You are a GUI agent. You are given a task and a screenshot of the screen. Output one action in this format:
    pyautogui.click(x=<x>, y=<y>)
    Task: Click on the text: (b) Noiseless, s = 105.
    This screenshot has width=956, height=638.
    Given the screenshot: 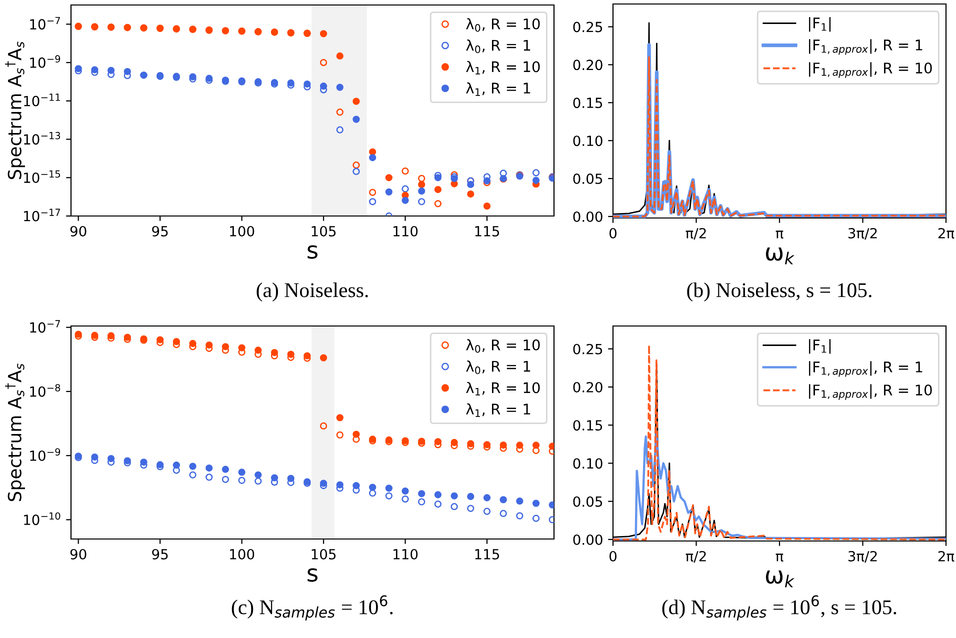 What is the action you would take?
    pyautogui.click(x=779, y=292)
    